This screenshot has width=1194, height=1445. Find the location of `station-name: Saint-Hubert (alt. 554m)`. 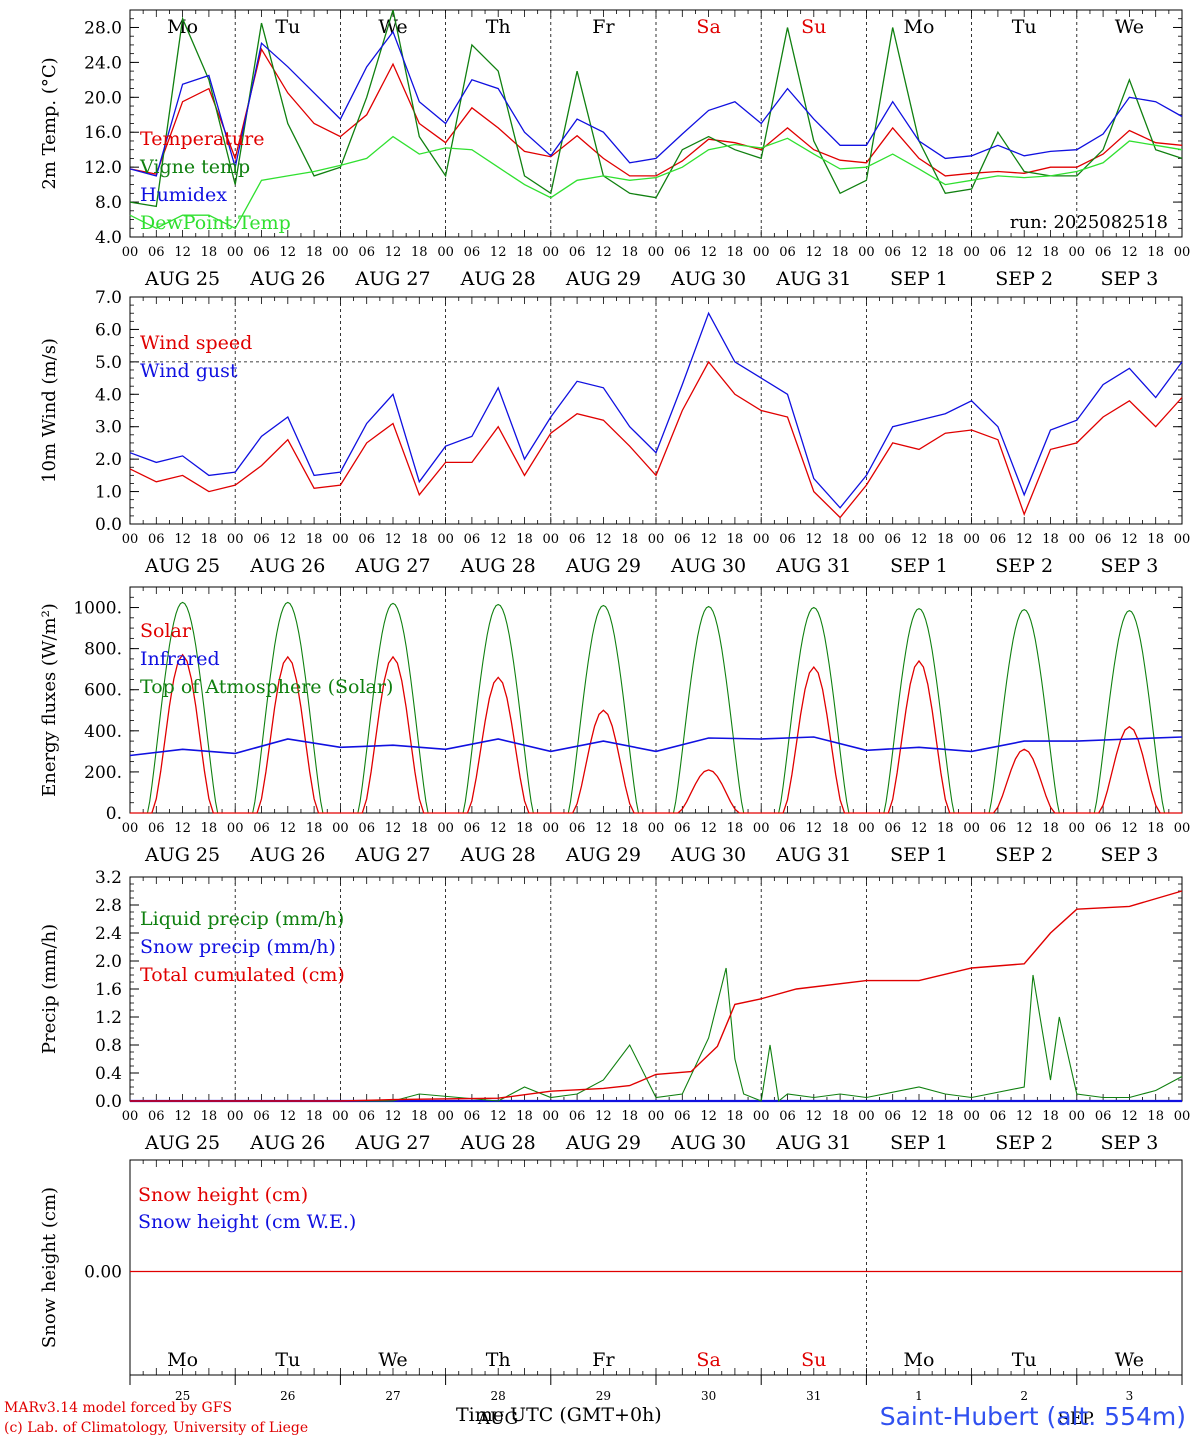

station-name: Saint-Hubert (alt. 554m) is located at coordinates (1032, 1416).